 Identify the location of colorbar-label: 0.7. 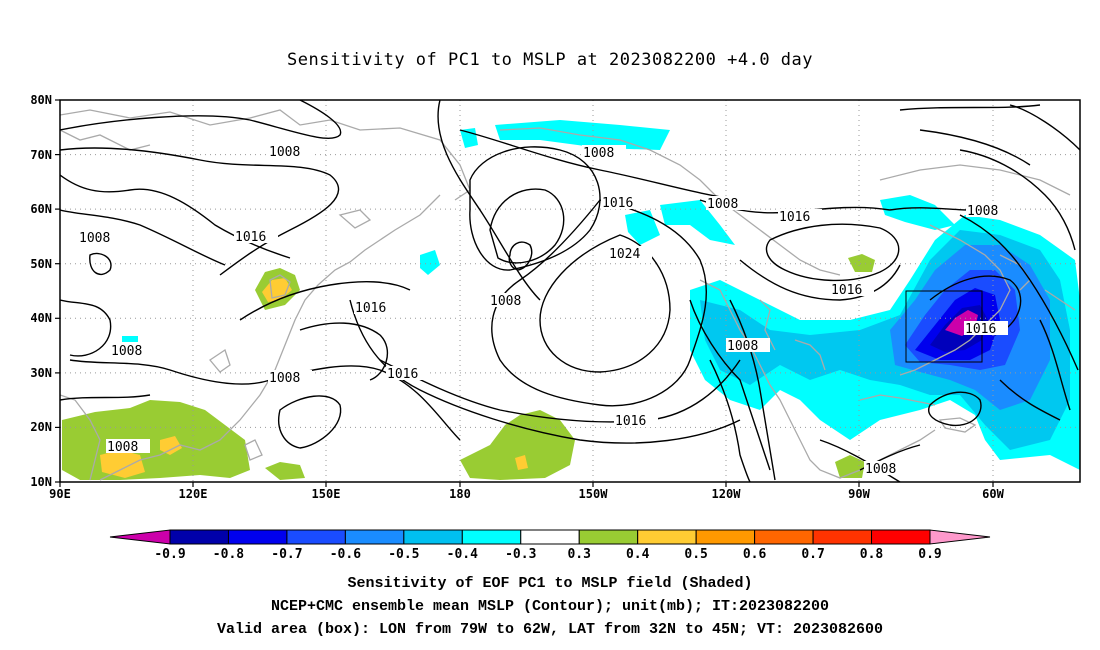
(812, 554).